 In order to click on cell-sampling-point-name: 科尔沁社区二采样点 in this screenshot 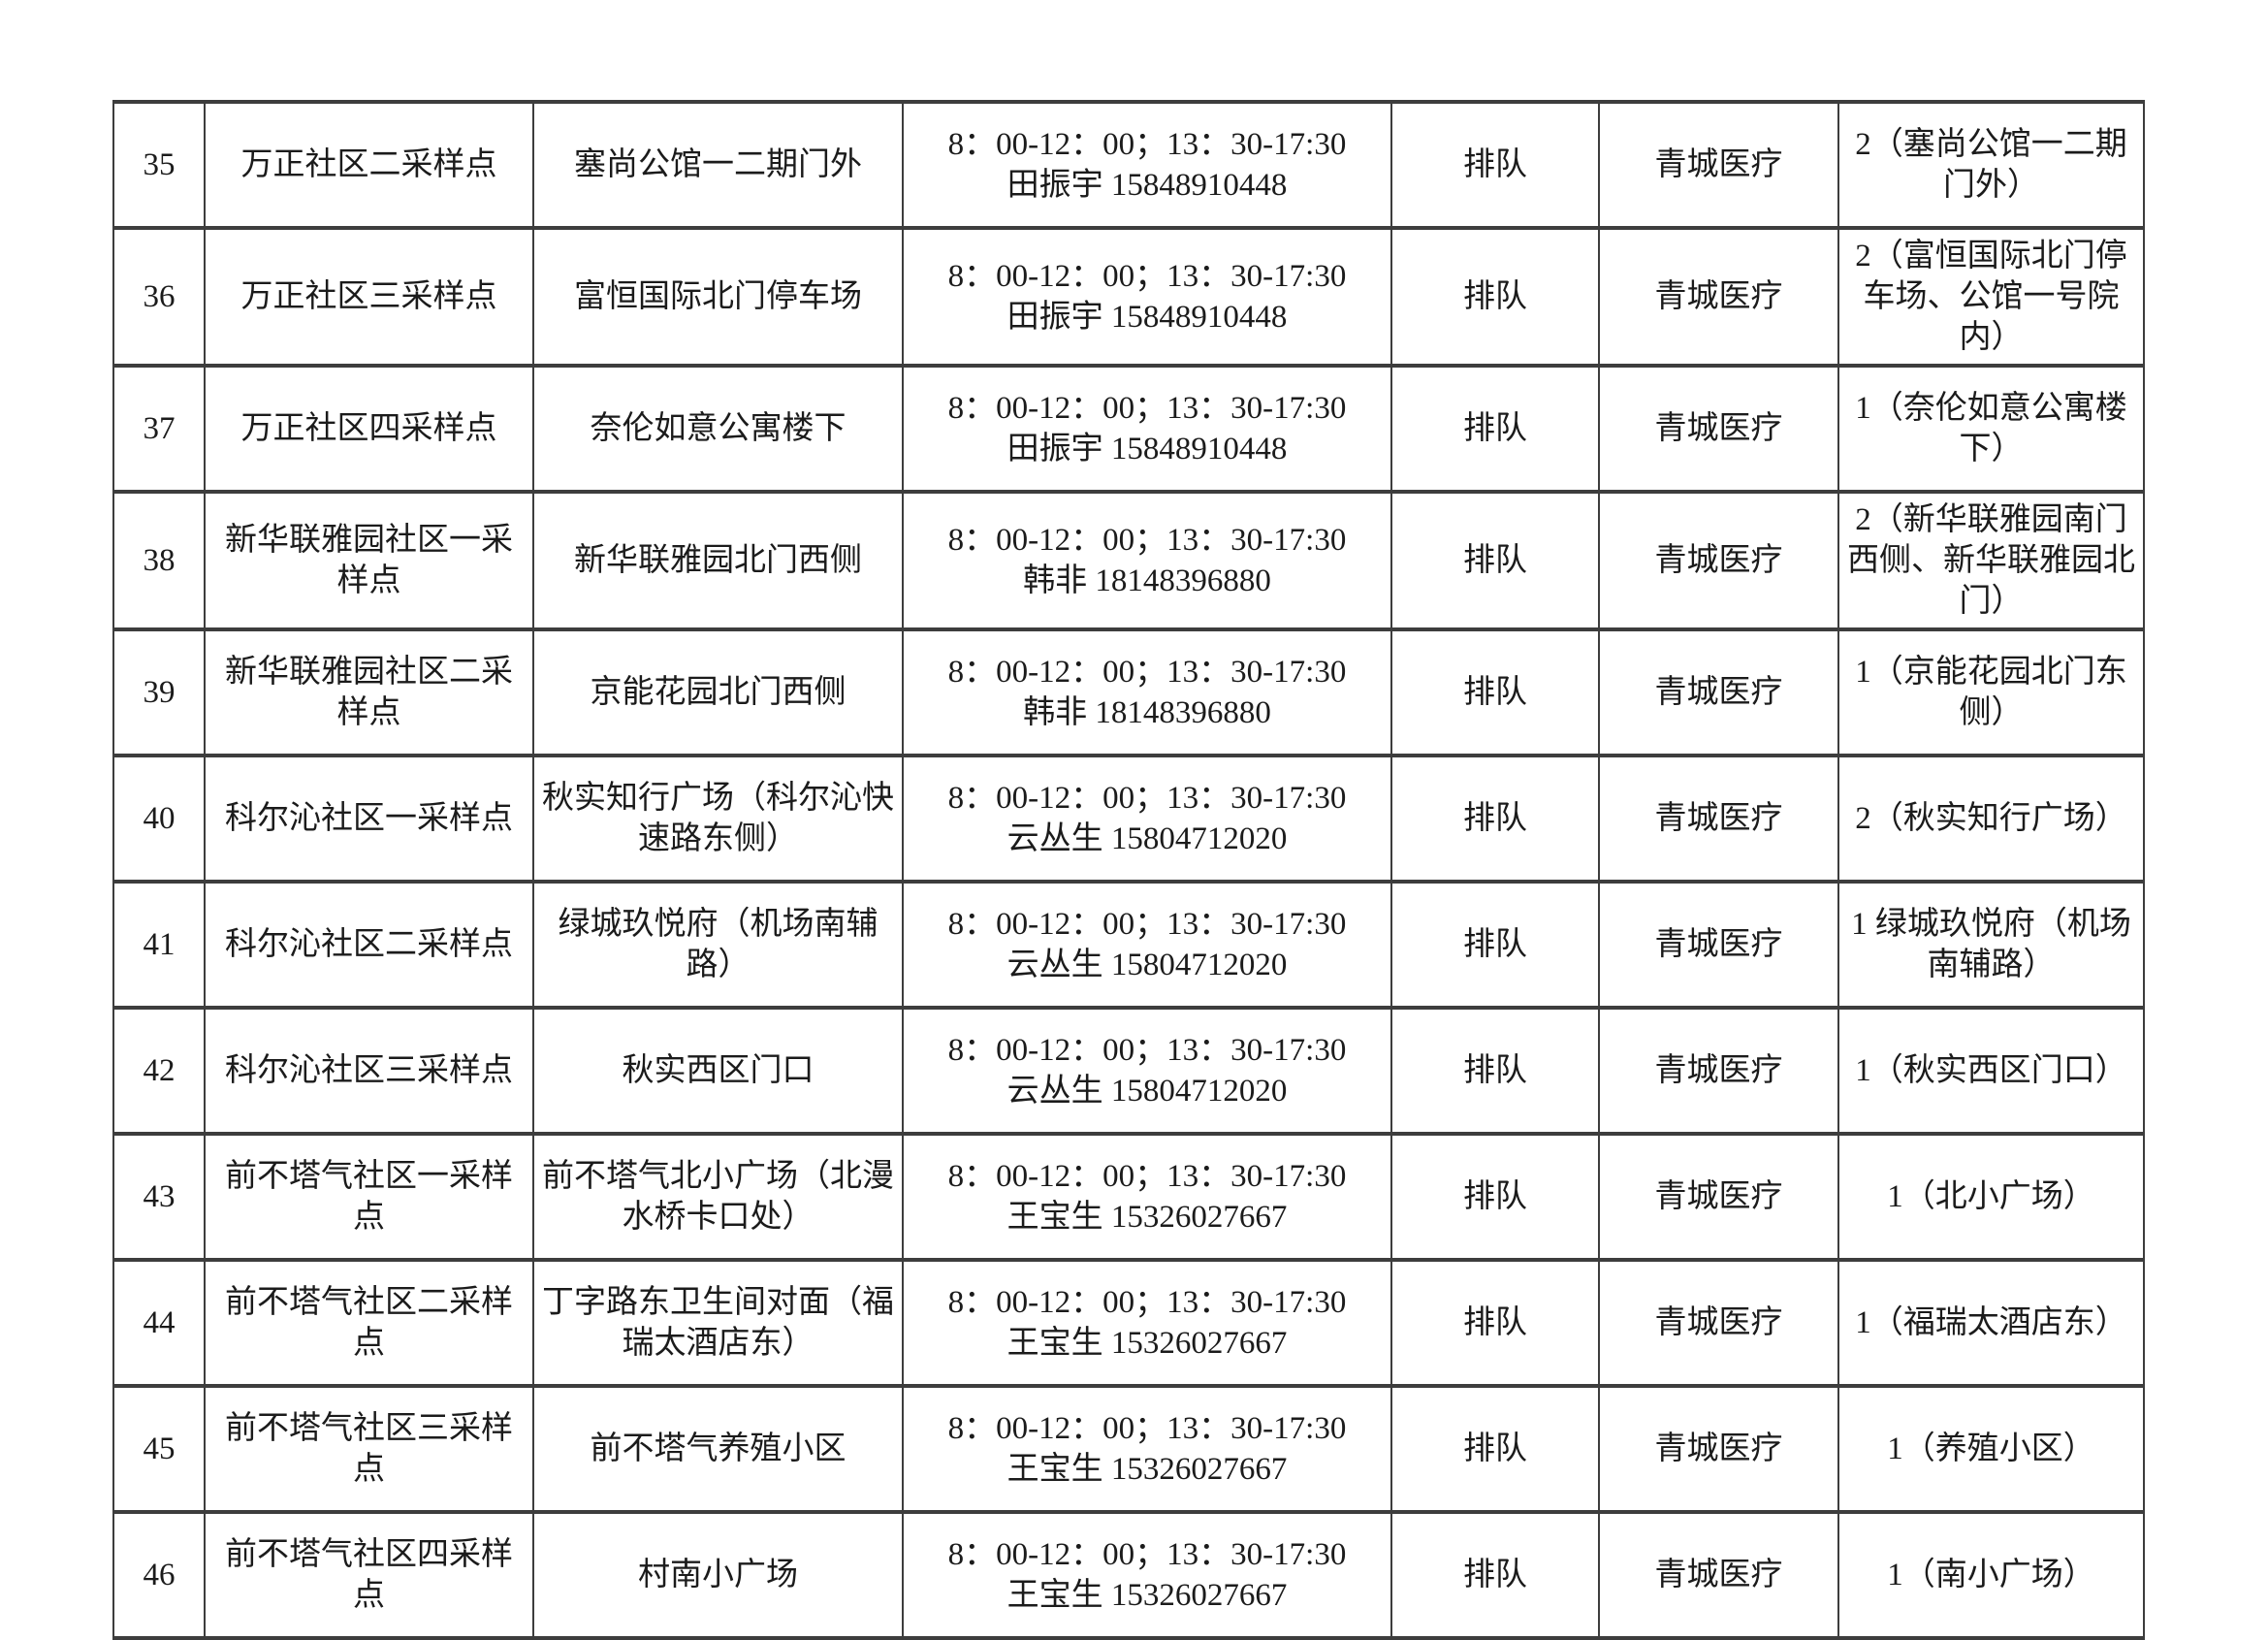, I will do `click(369, 945)`.